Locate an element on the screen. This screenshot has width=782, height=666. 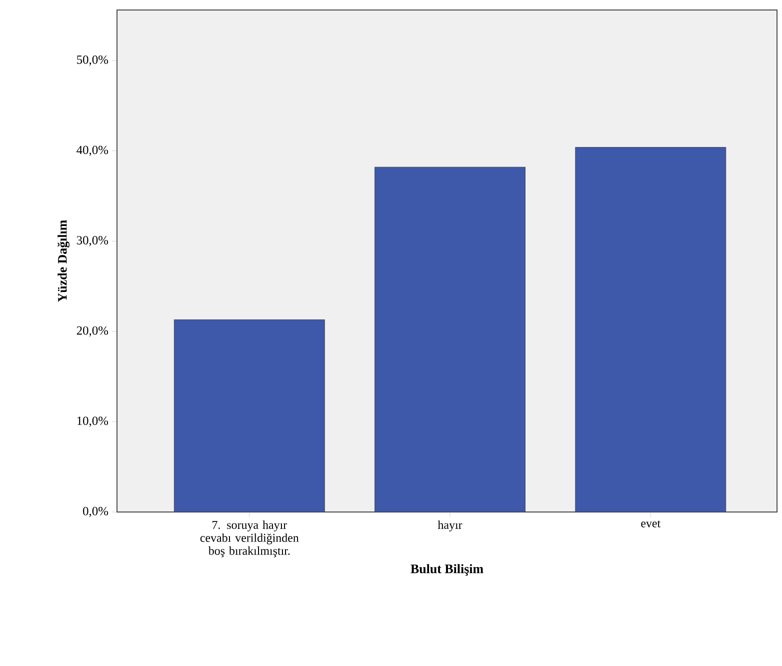
y-tick-label: 40,0% is located at coordinates (92, 151).